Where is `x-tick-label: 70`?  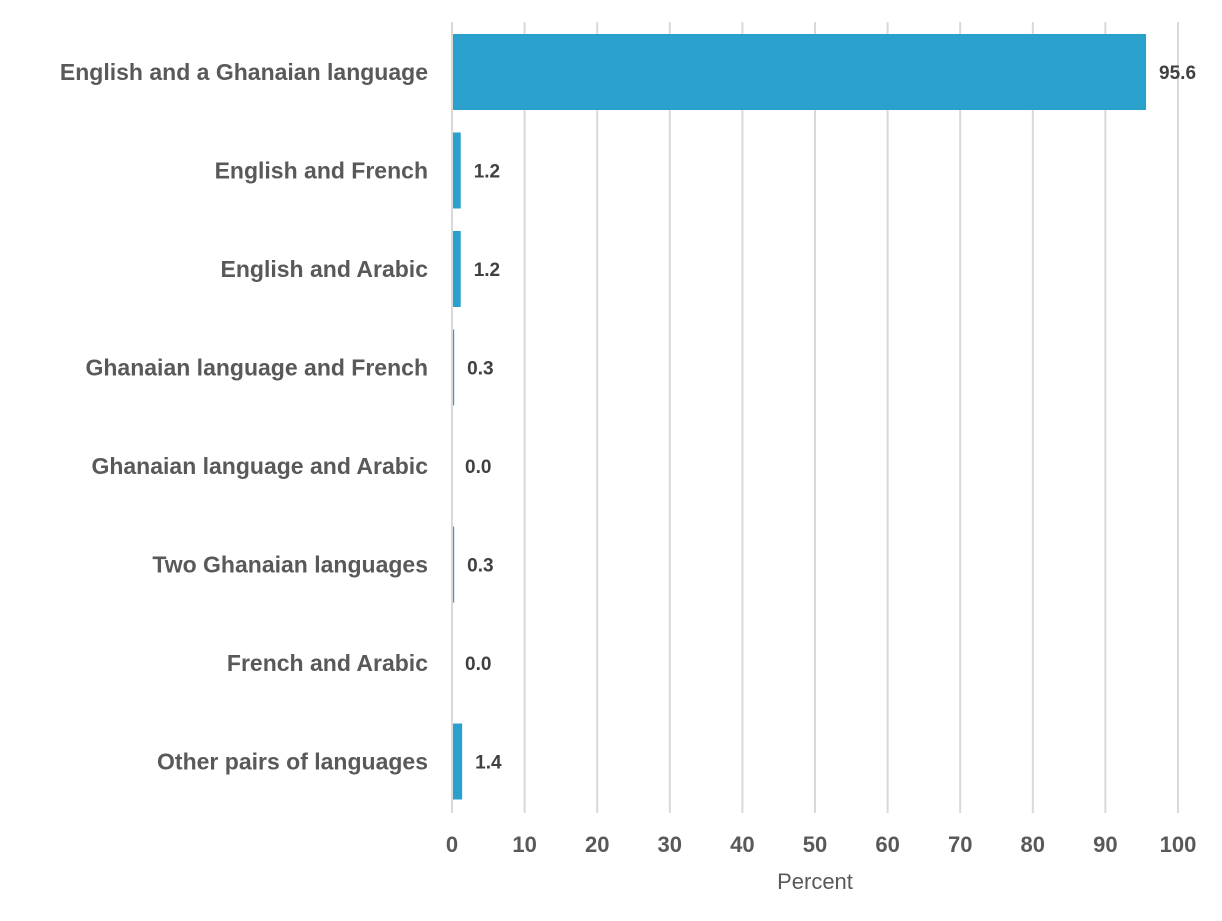 x-tick-label: 70 is located at coordinates (960, 844).